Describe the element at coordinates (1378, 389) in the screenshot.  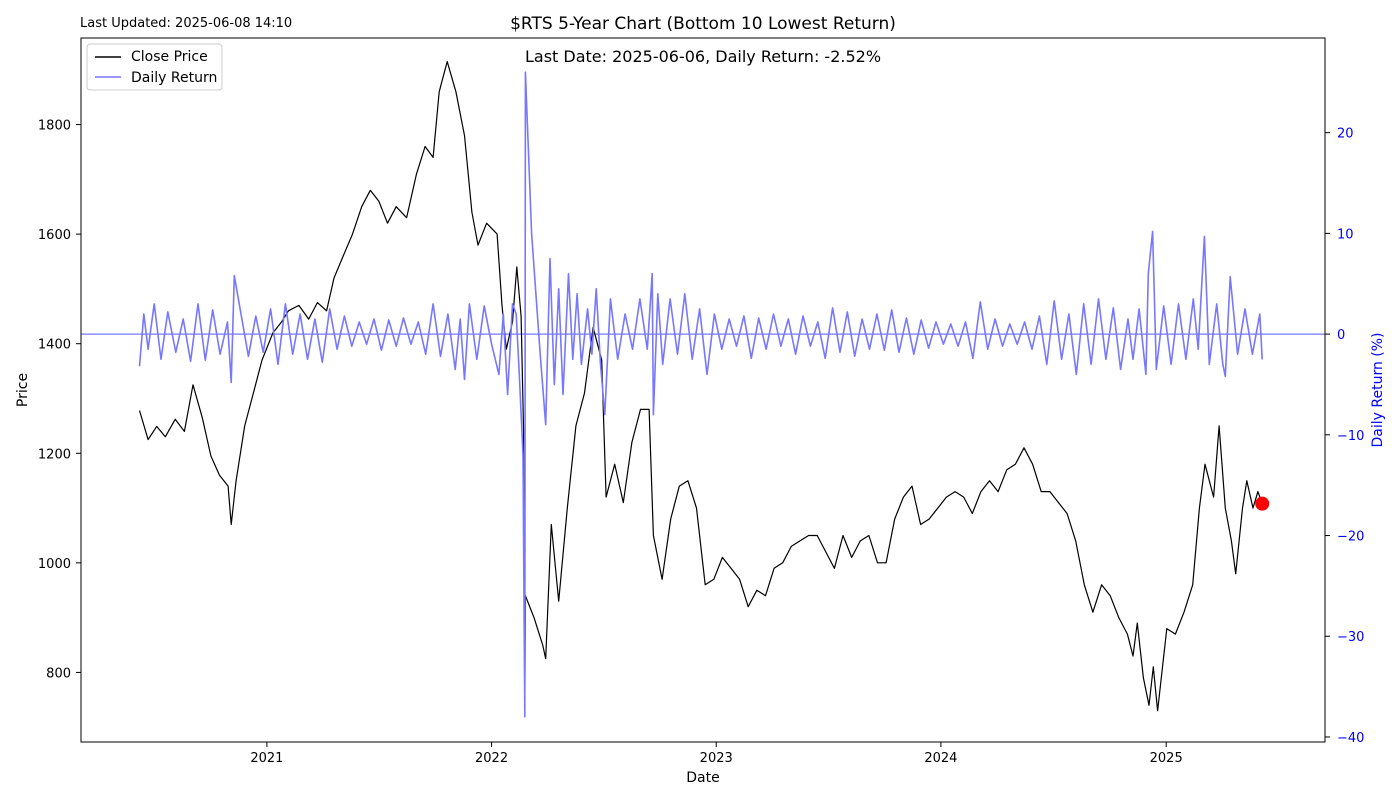
I see `y-axis-label-right: Daily Return (%)` at that location.